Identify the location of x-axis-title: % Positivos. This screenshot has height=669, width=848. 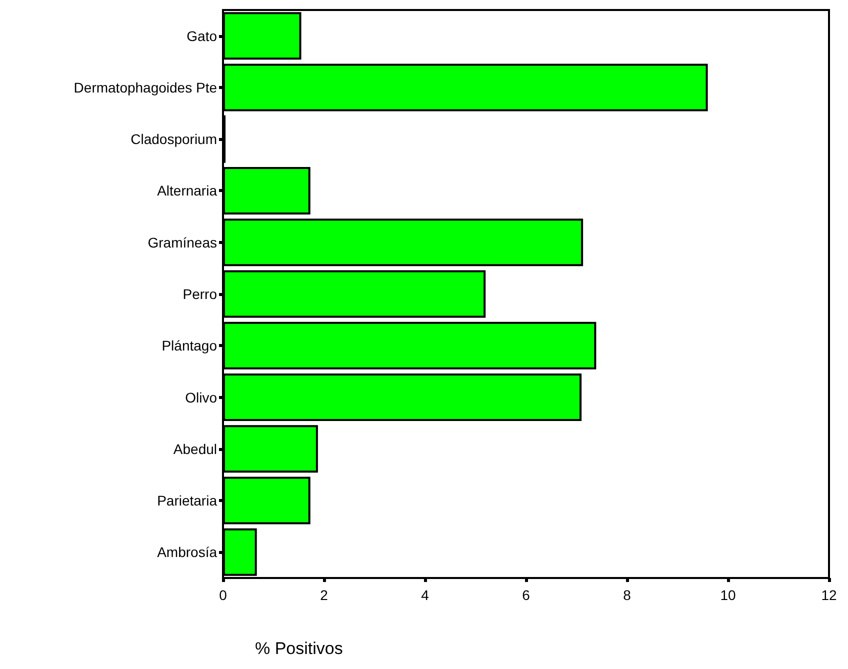
(299, 648).